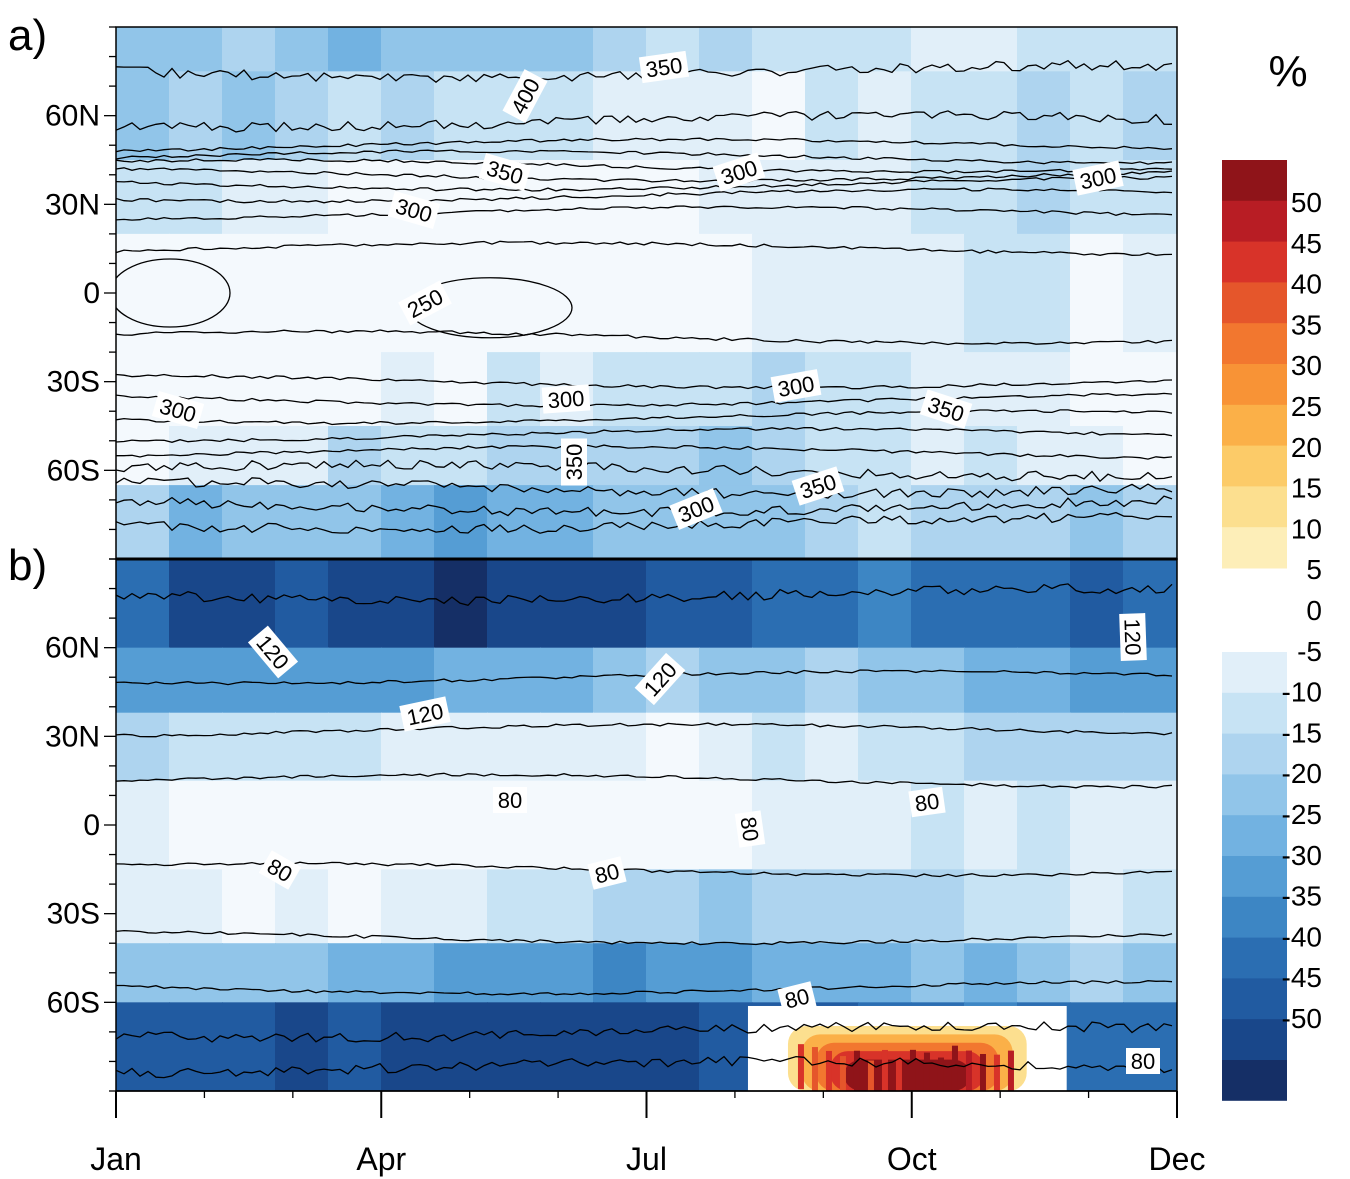  I want to click on panel-a-label: a), so click(27, 35).